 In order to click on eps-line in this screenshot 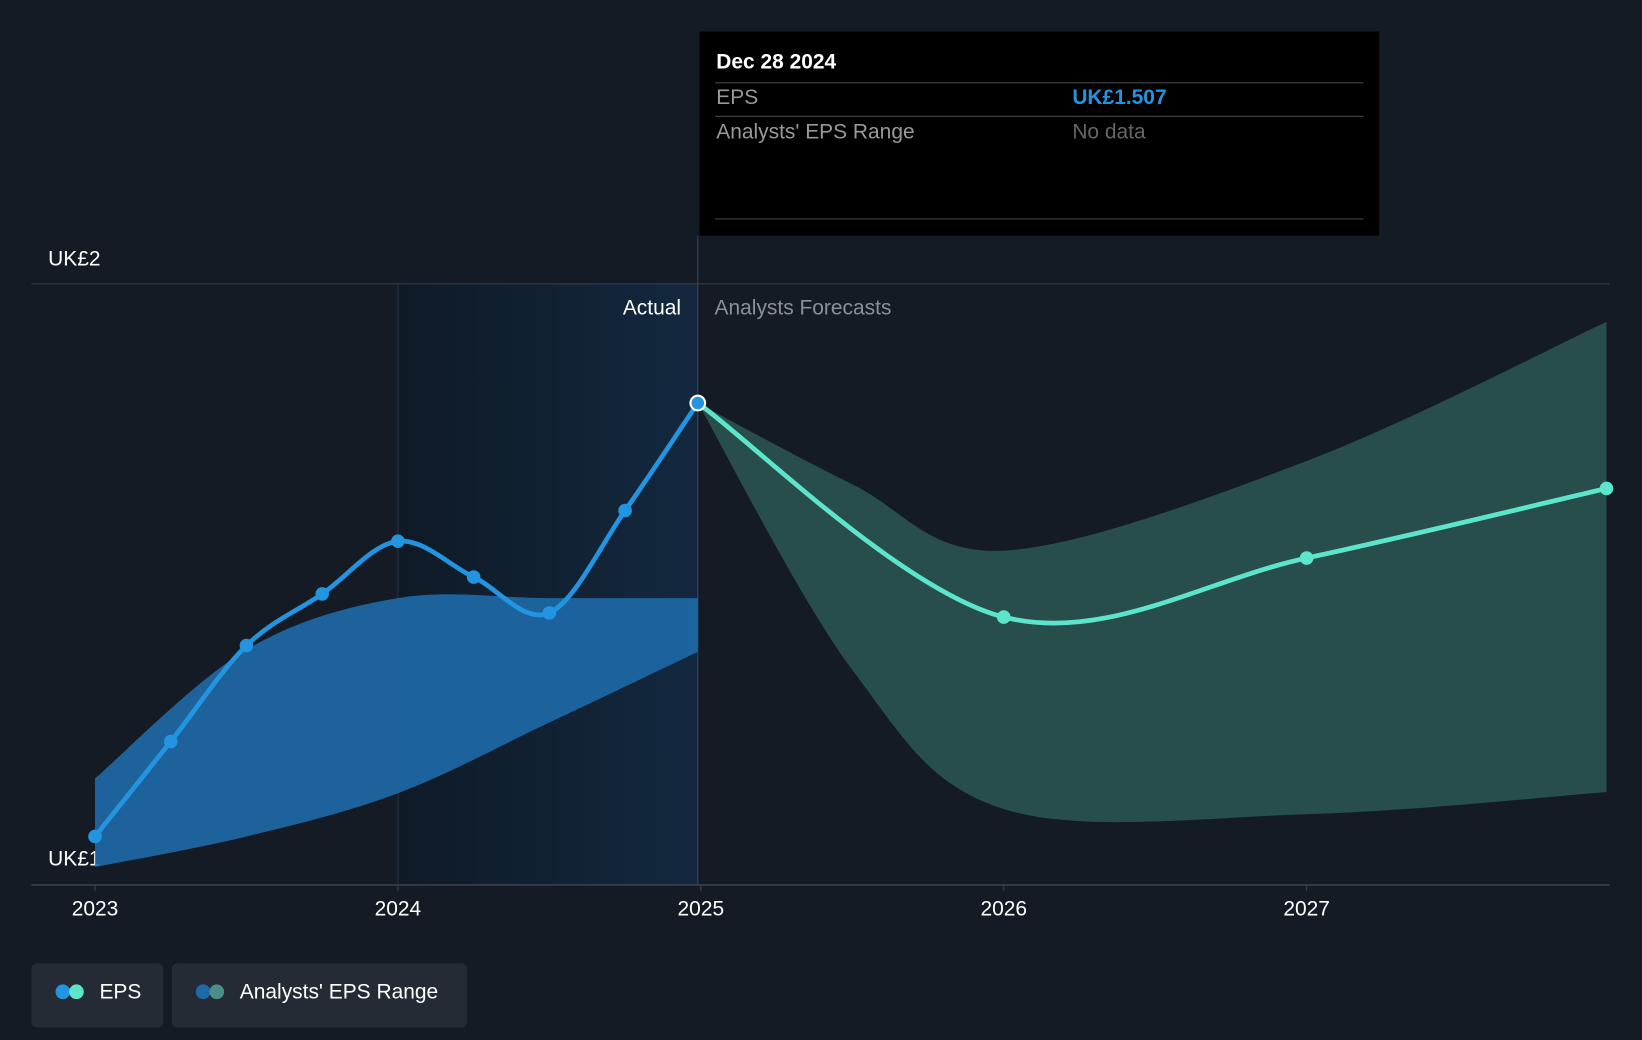, I will do `click(1152, 513)`.